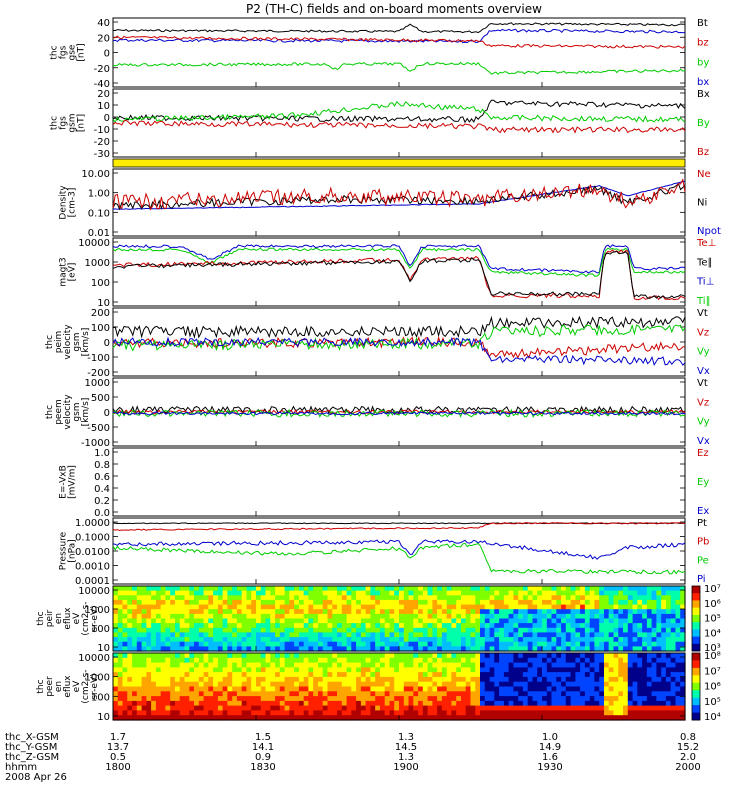 The image size is (750, 800). What do you see at coordinates (399, 262) in the screenshot?
I see `series-Ti-par` at bounding box center [399, 262].